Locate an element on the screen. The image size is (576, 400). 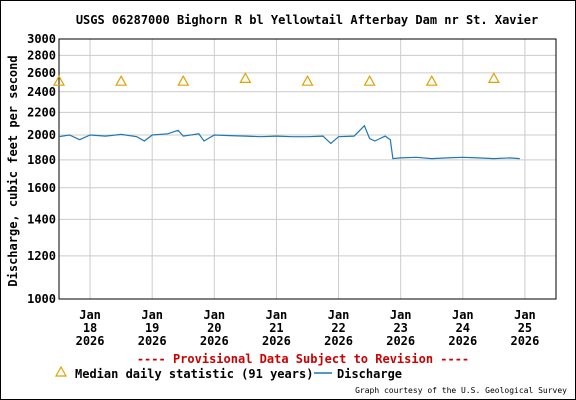
y-tick-label: 1800 is located at coordinates (41, 160).